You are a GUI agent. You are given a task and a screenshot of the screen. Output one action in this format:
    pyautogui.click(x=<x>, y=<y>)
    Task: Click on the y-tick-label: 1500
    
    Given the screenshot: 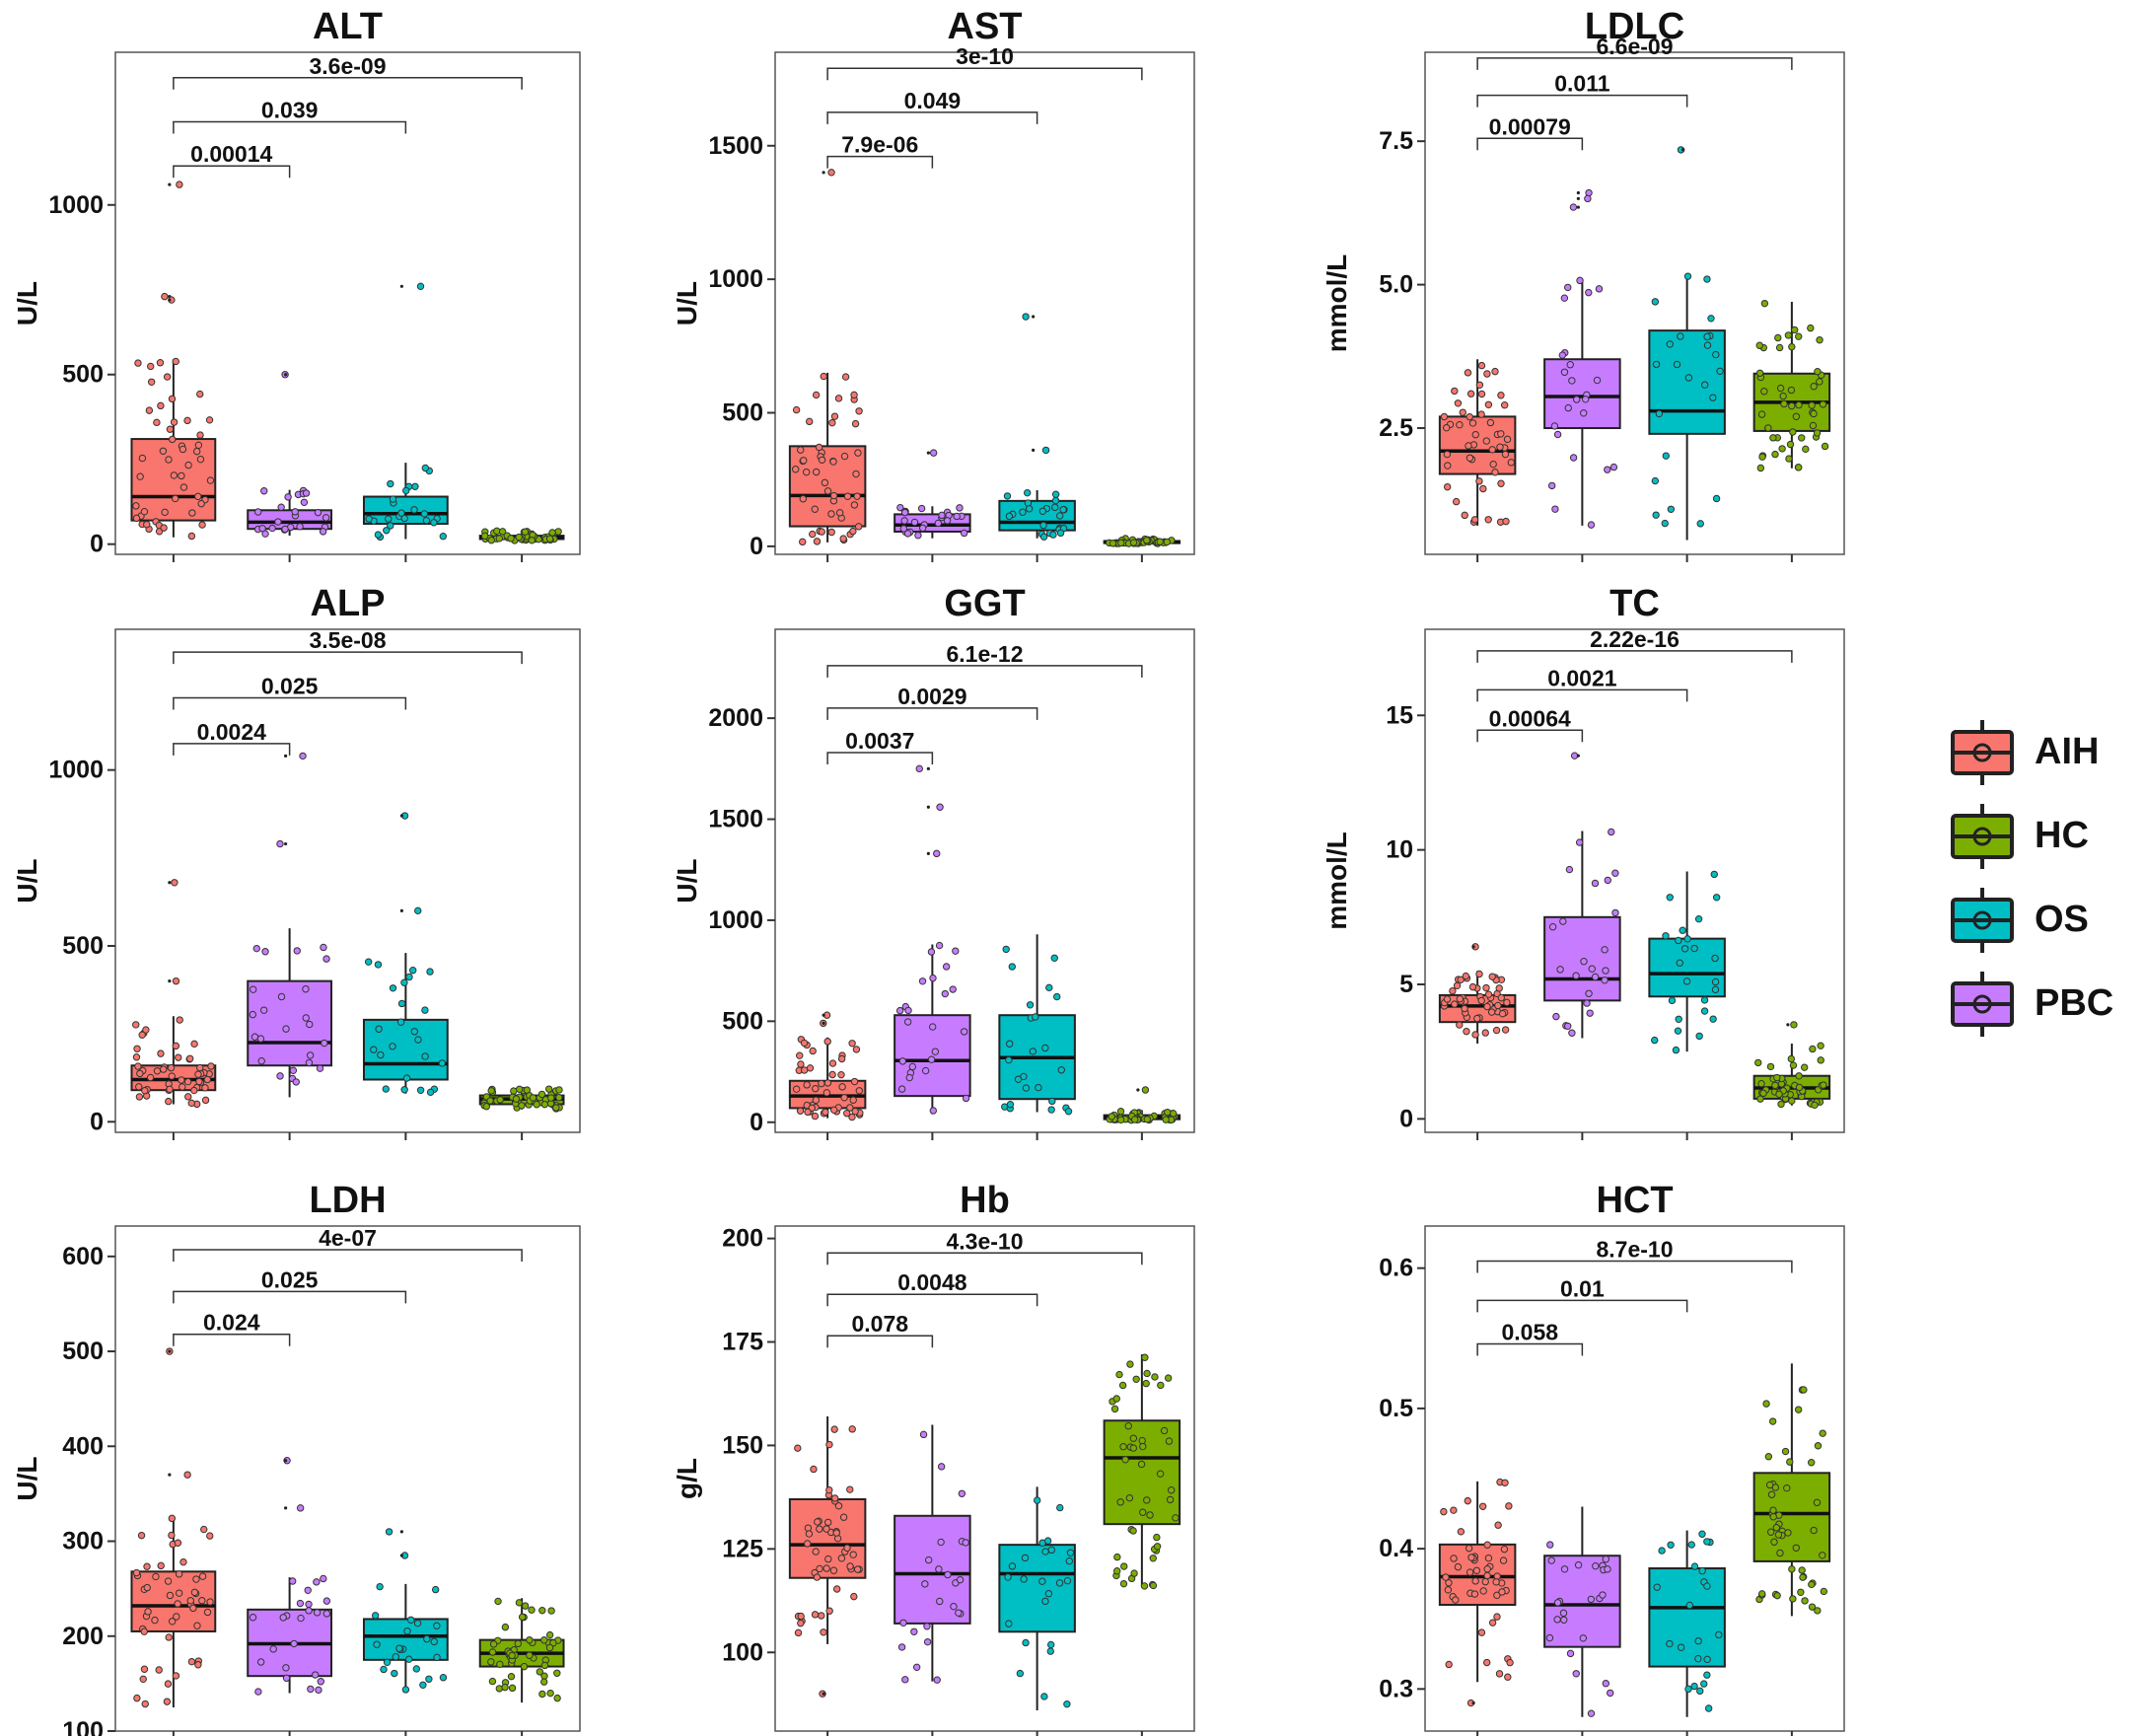 What is the action you would take?
    pyautogui.click(x=735, y=146)
    